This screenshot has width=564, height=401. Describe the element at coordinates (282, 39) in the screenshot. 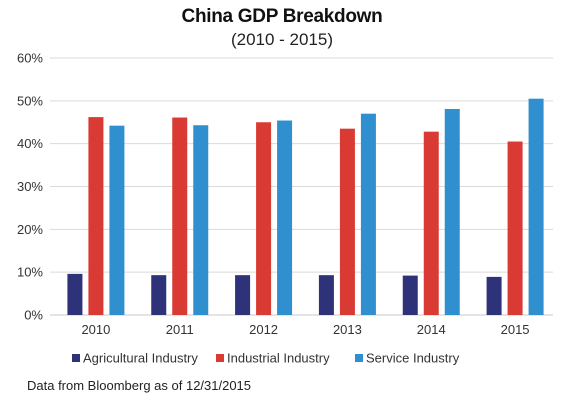

I see `chart-subtitle: (2010 - 2015)` at that location.